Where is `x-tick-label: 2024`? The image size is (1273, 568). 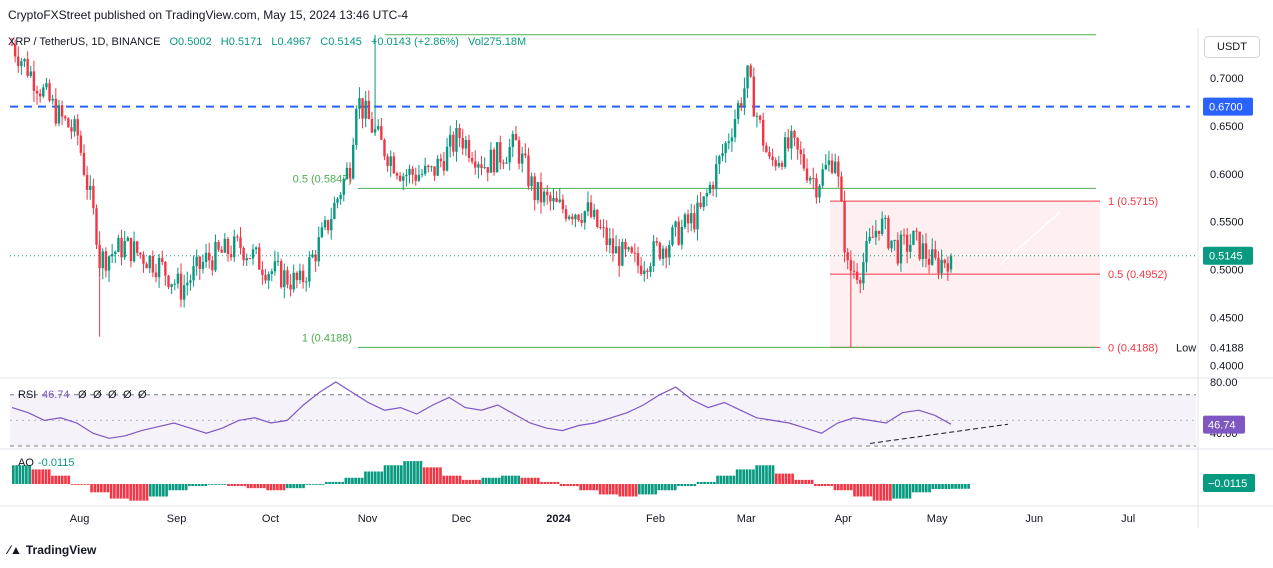 x-tick-label: 2024 is located at coordinates (558, 519).